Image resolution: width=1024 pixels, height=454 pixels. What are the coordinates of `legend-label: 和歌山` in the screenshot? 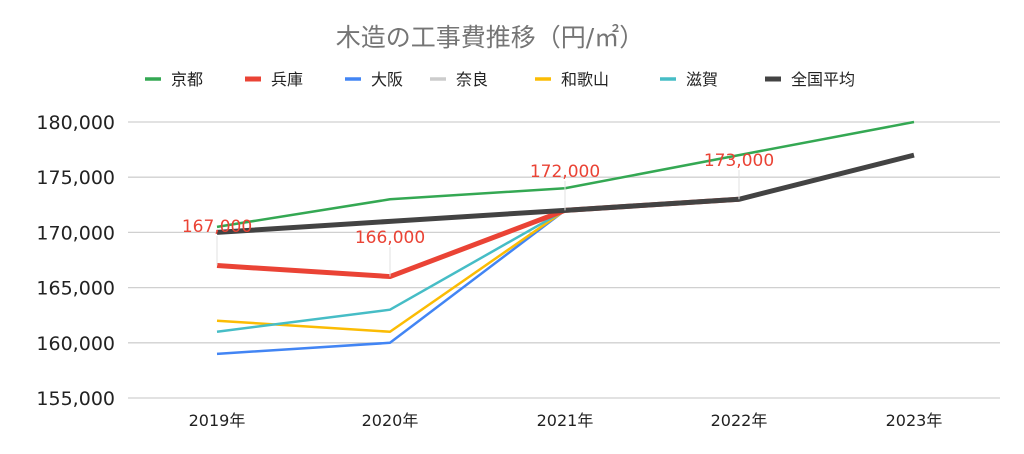 It's located at (585, 79).